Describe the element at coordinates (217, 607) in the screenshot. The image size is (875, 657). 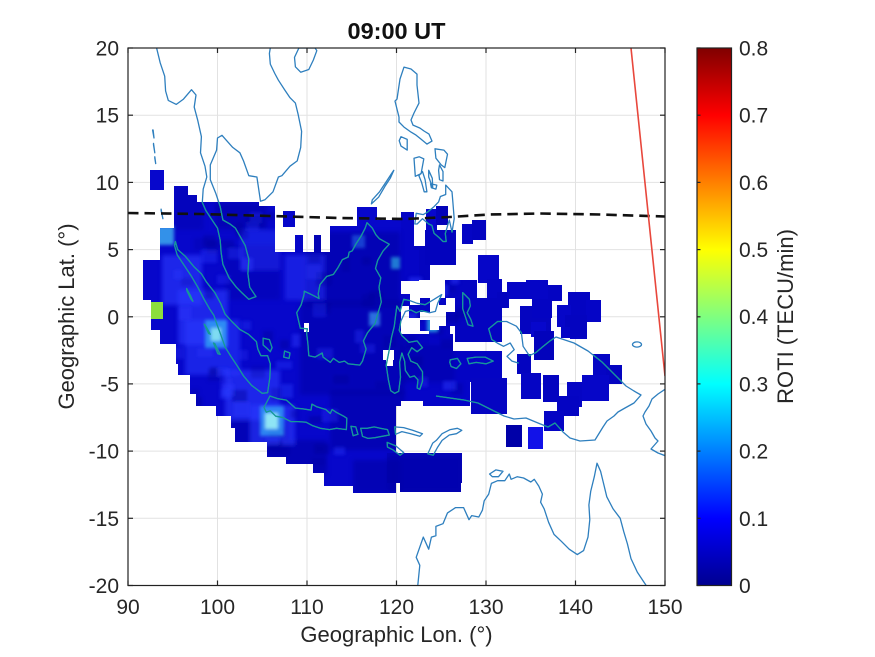
I see `svg-text: 100` at that location.